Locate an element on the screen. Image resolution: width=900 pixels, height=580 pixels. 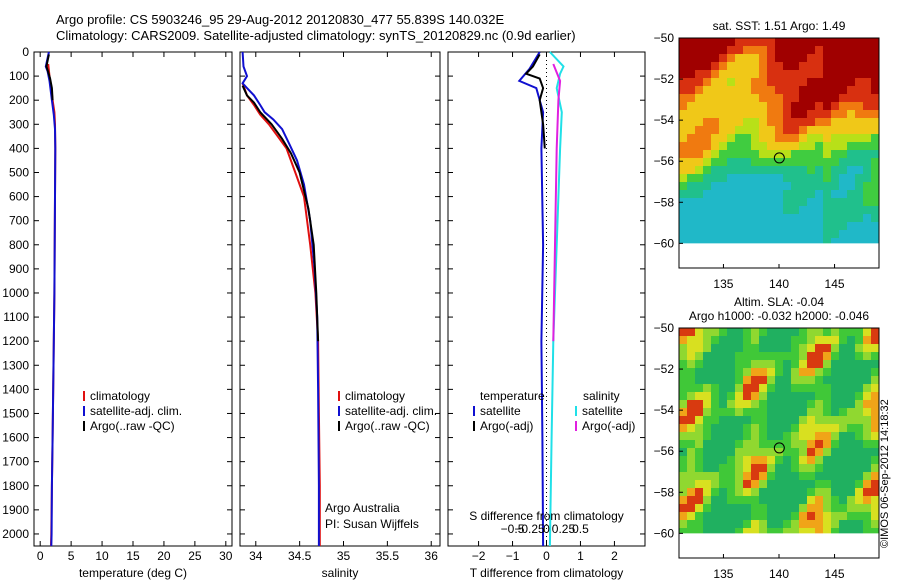
x-tick-label: 2 is located at coordinates (614, 556).